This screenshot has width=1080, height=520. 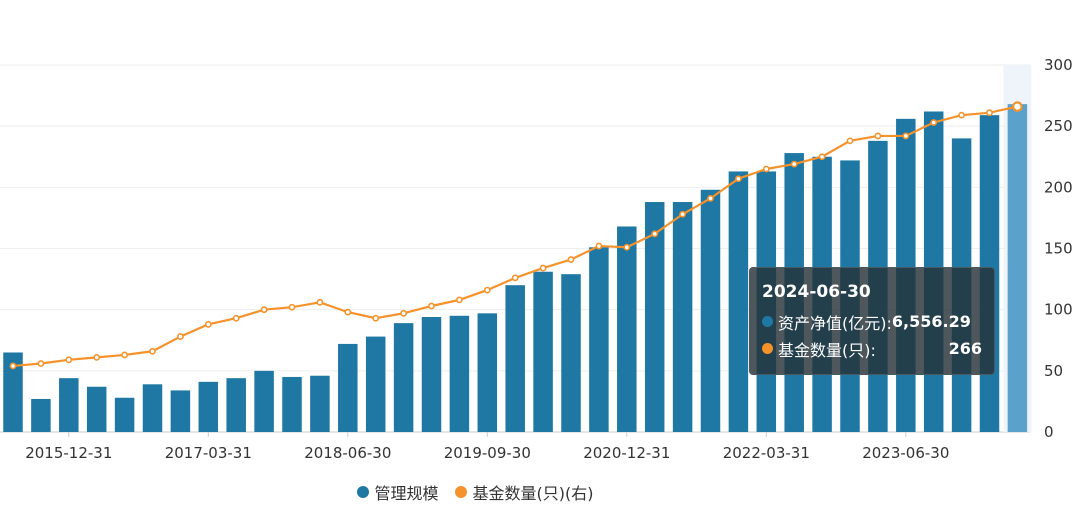 I want to click on x-tick-label: 2019-09-30, so click(x=487, y=453).